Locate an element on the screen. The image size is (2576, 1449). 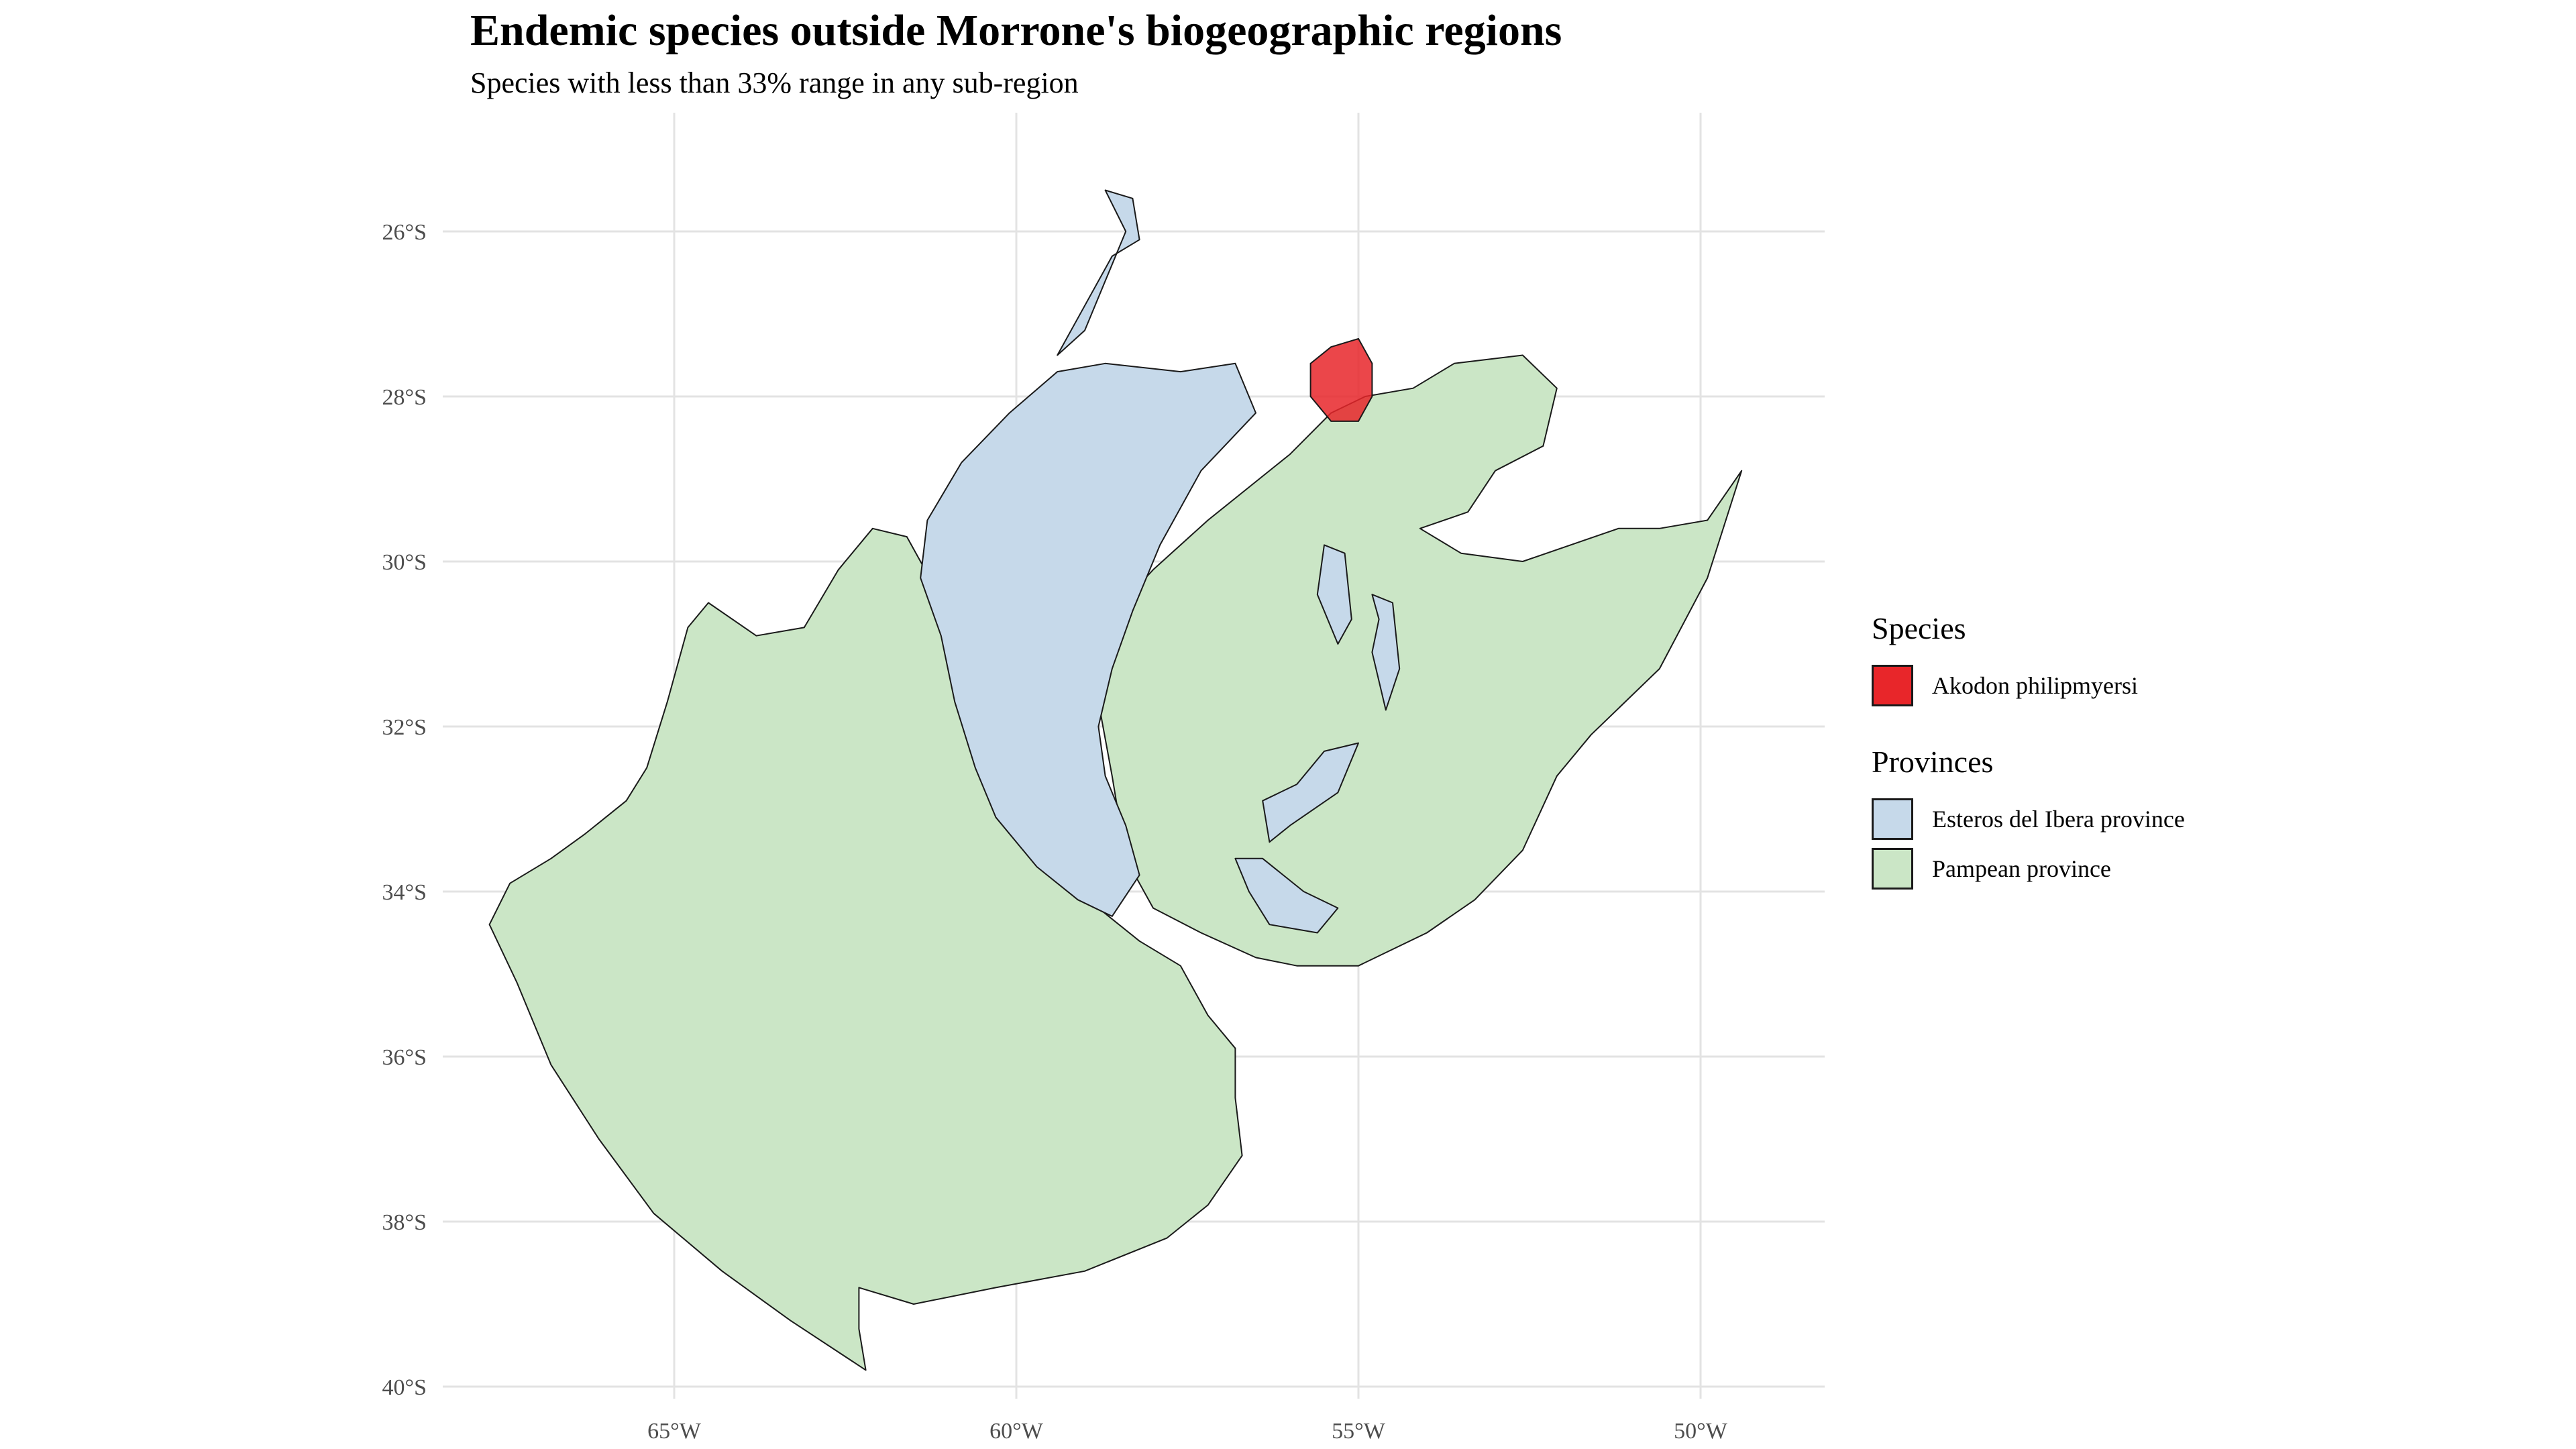
lon-tick-label-1: 60°W is located at coordinates (1016, 1431).